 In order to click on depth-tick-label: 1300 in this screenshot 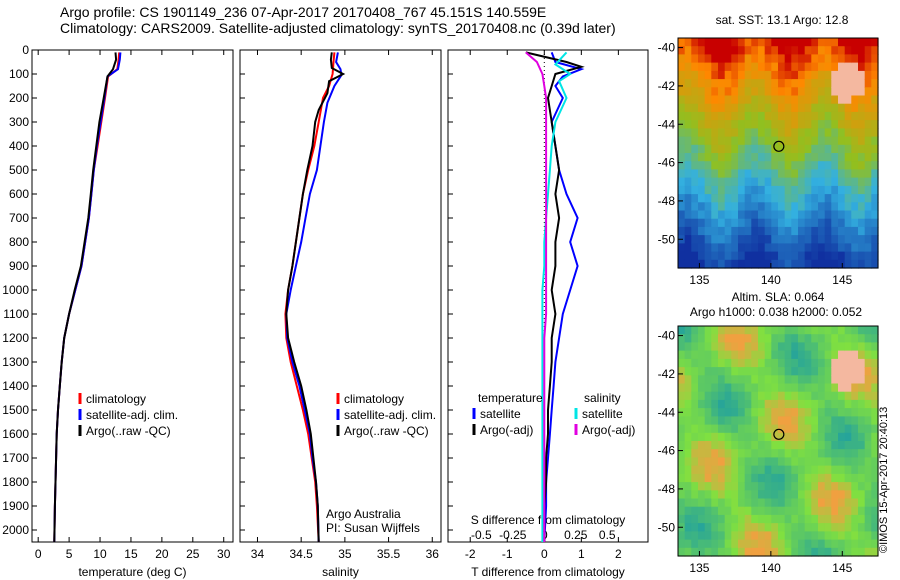, I will do `click(15, 362)`.